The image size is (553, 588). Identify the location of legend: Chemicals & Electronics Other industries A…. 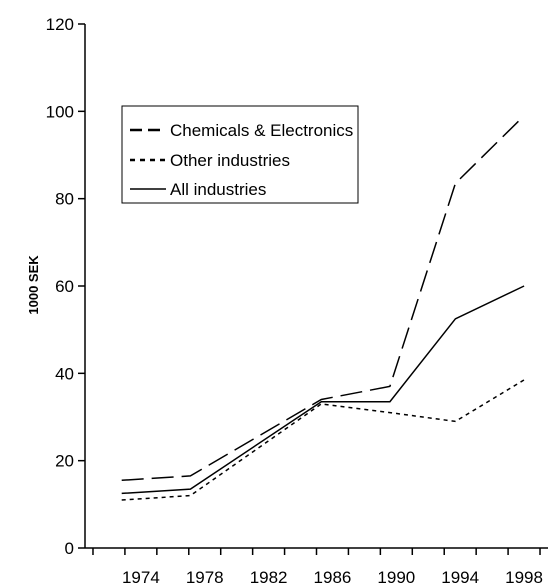
(240, 154).